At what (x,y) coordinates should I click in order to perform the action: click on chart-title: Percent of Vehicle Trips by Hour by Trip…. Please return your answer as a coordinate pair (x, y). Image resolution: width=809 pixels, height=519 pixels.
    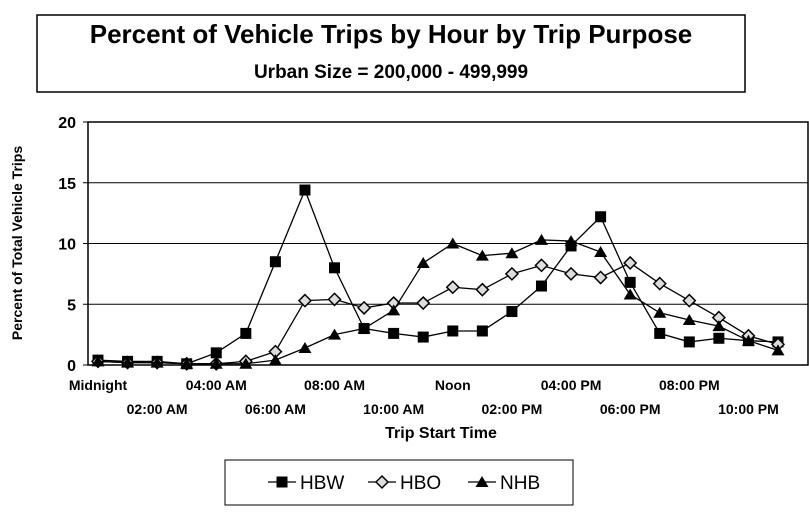
    Looking at the image, I should click on (391, 34).